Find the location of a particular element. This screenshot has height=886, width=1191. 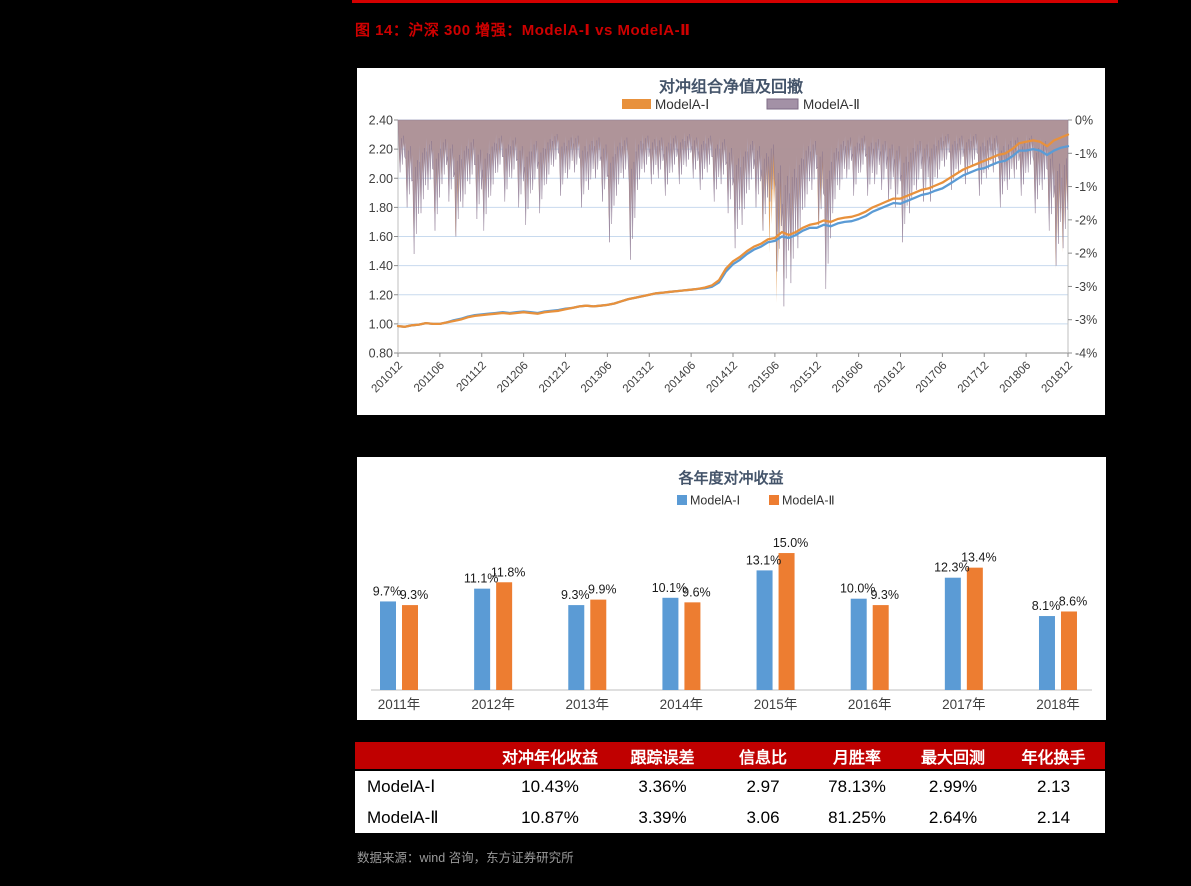

table-row-label: ModelA-Ⅰ is located at coordinates (423, 786).